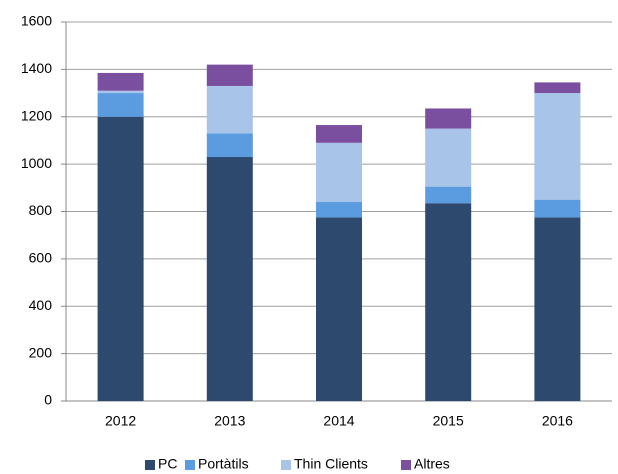  Describe the element at coordinates (41, 258) in the screenshot. I see `y-tick-label: 600` at that location.